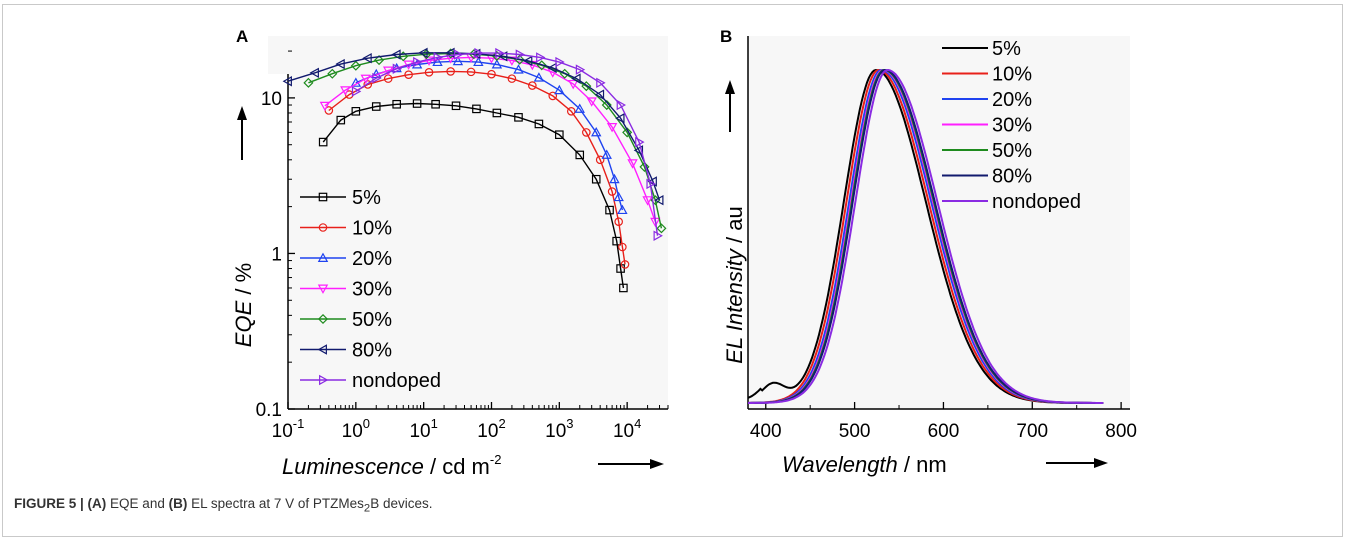  I want to click on panel-b-legend-label: nondoped, so click(1036, 202).